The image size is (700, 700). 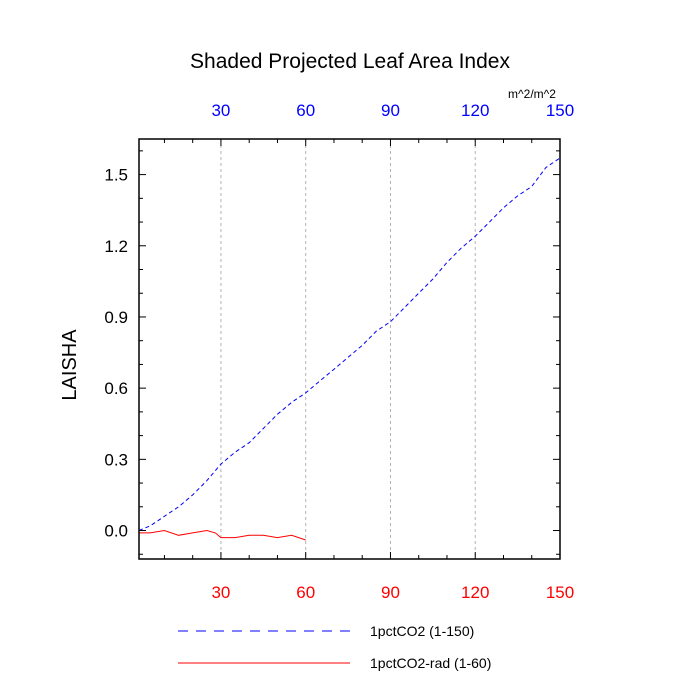 I want to click on legend-label-1: 1pctCO2-rad (1-60), so click(x=430, y=663).